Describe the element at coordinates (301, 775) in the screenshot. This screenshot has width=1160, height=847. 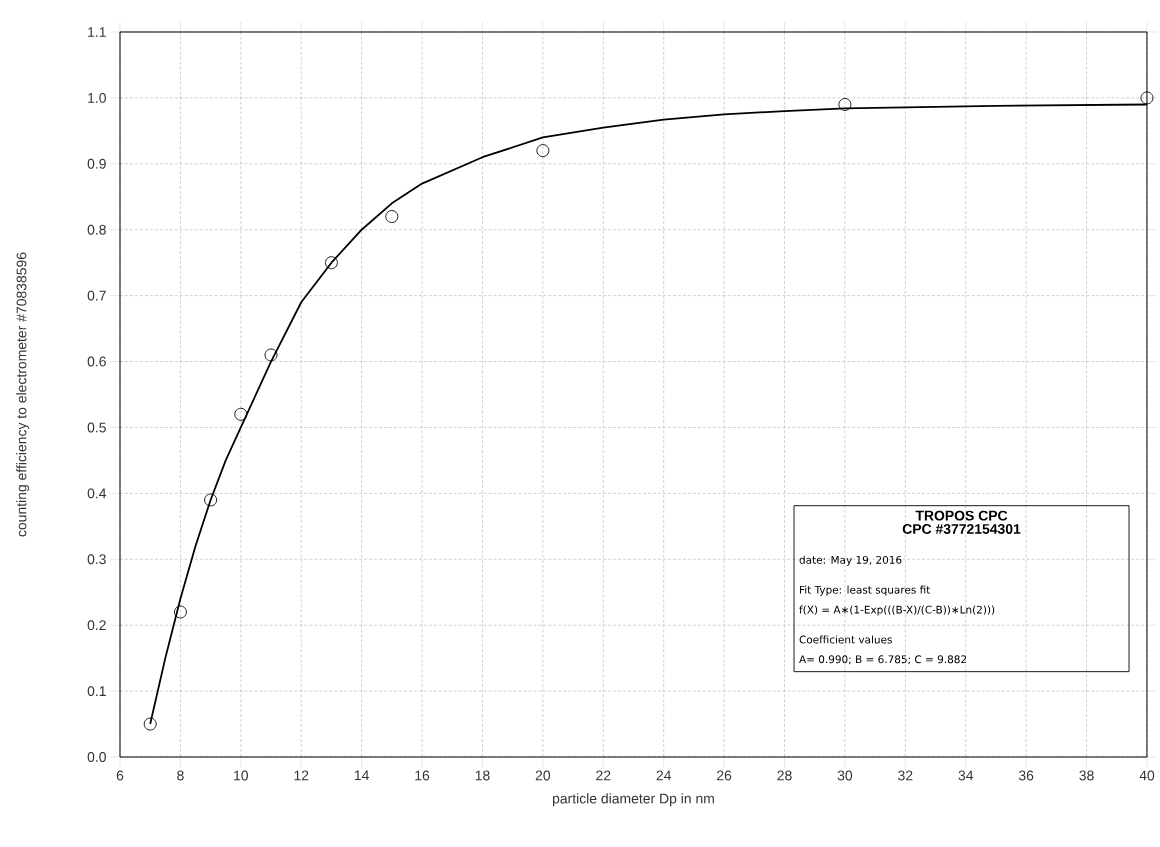
I see `x-tick-label: 12` at that location.